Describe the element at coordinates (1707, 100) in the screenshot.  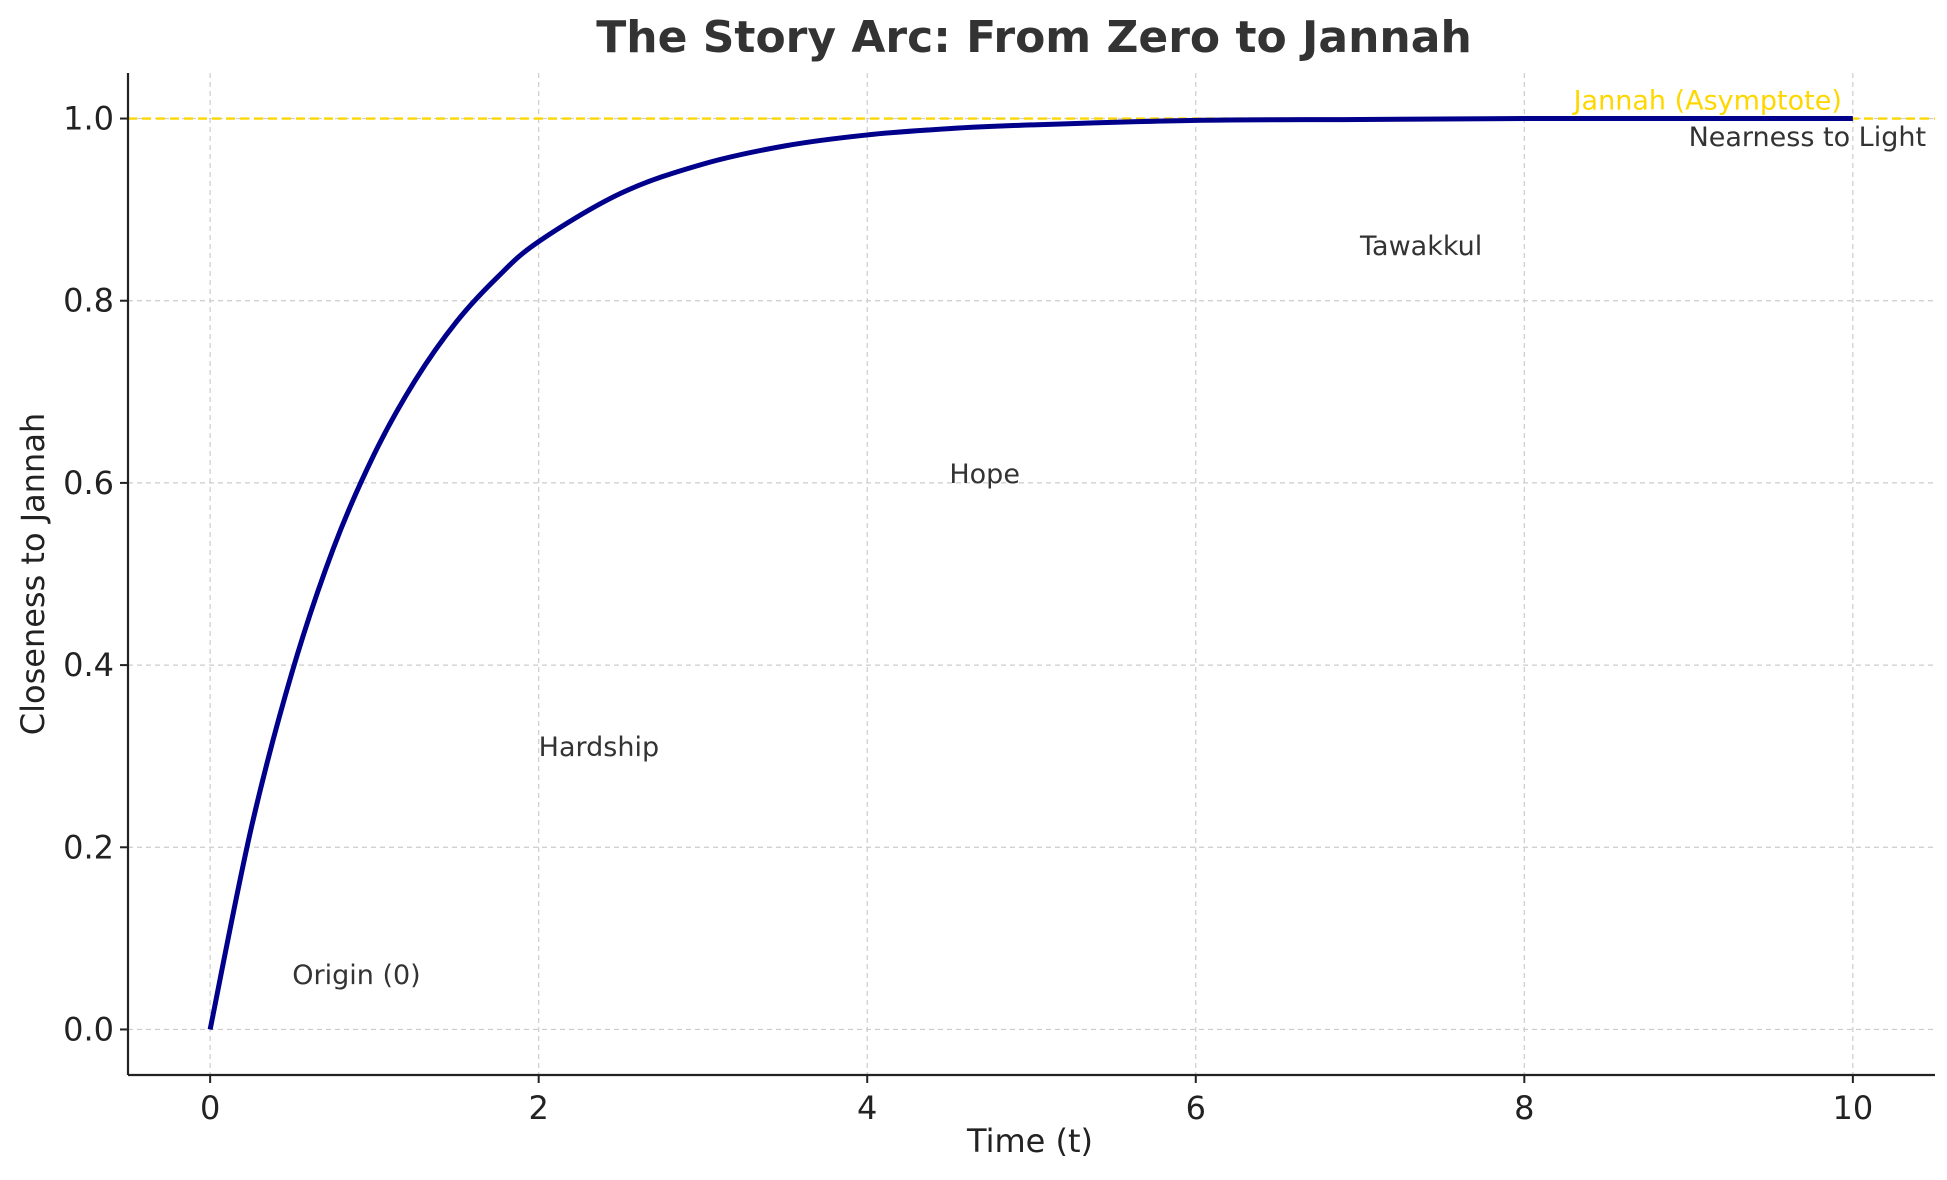
I see `asymptote-label: Jannah (Asymptote)` at that location.